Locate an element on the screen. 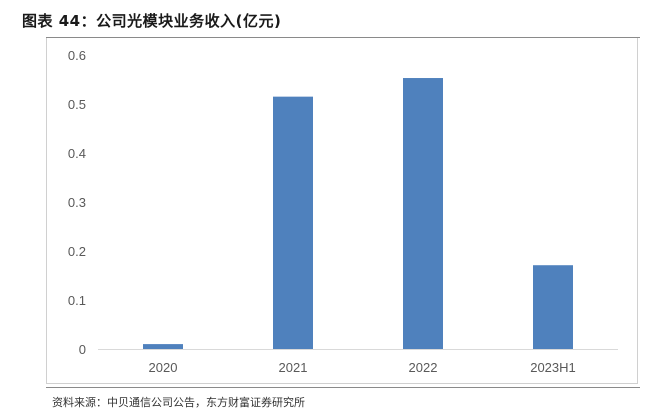  bar-2023H1 is located at coordinates (553, 307).